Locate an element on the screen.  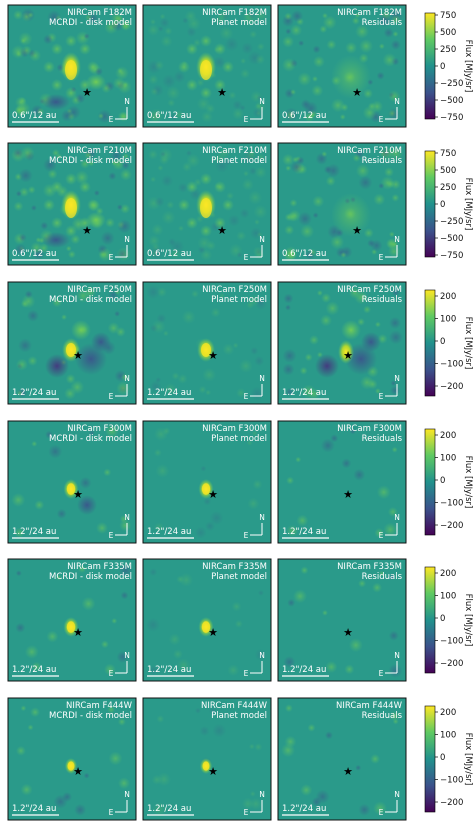
panel-subtitle: Planet model is located at coordinates (239, 439).